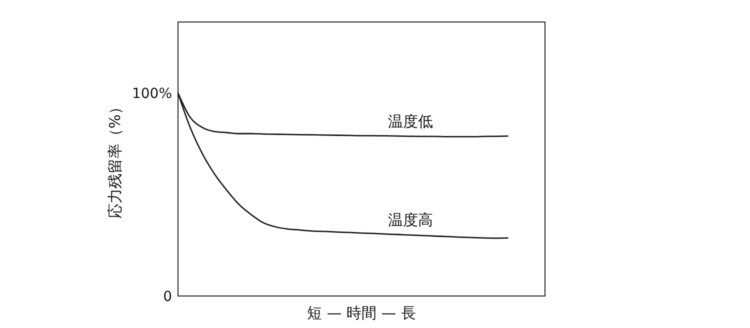 This screenshot has height=328, width=750. I want to click on y-axis-title: 応力残留率（%）, so click(115, 159).